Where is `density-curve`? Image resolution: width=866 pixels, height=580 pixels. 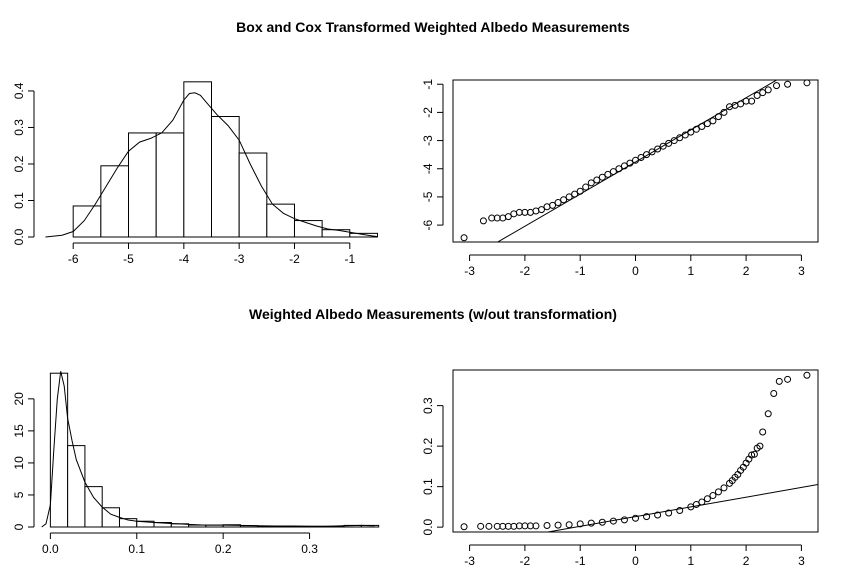 density-curve is located at coordinates (211, 165).